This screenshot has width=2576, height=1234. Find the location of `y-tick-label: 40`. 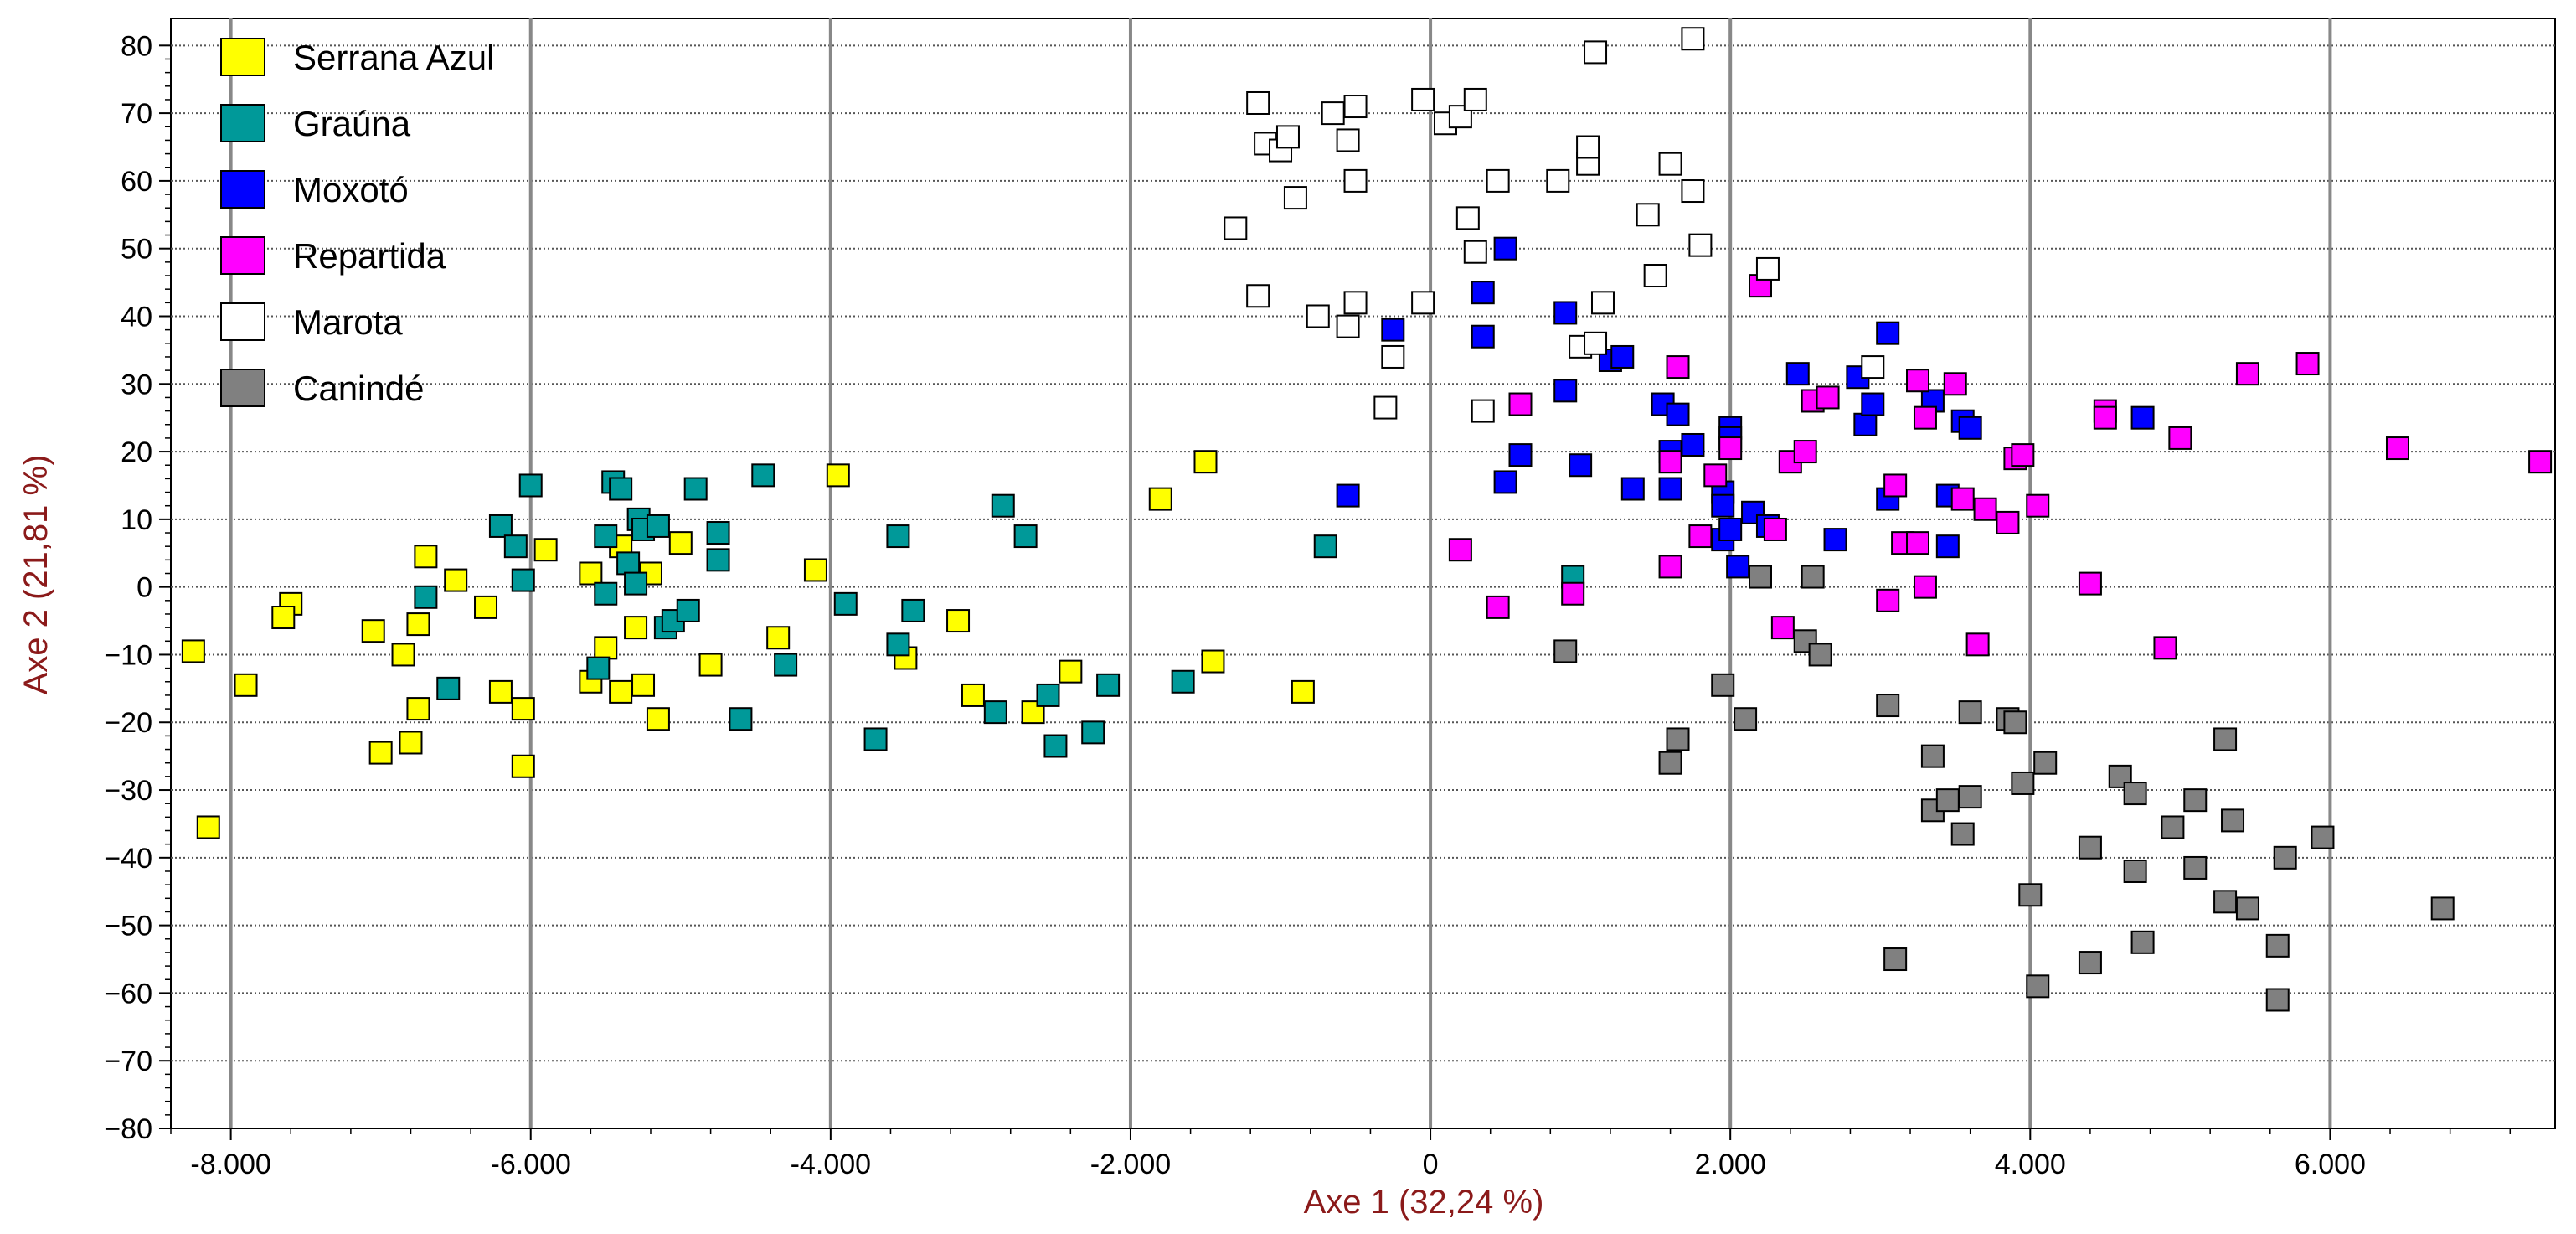

y-tick-label: 40 is located at coordinates (136, 317).